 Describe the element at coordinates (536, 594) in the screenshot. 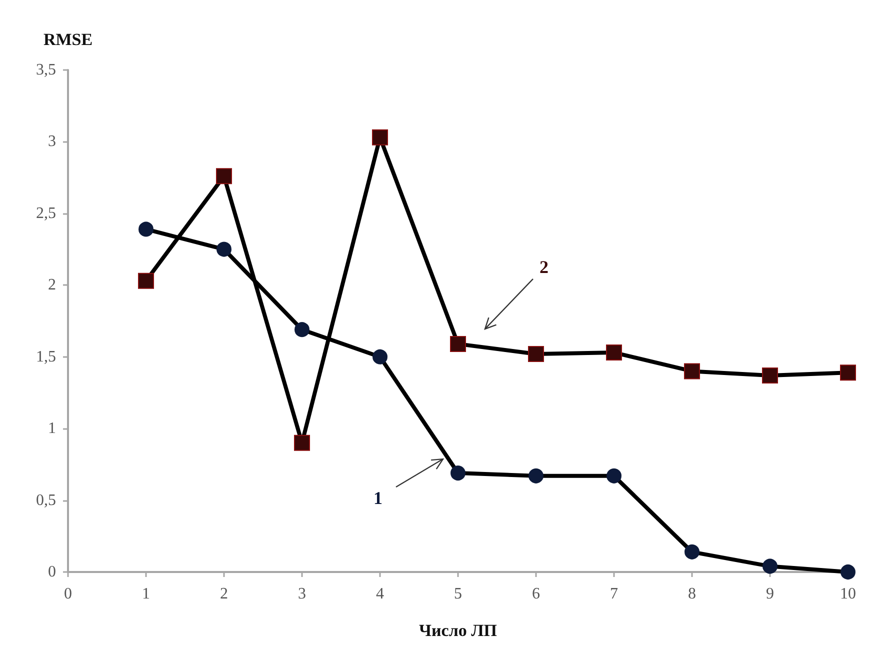

I see `x-tick-label: 6` at that location.